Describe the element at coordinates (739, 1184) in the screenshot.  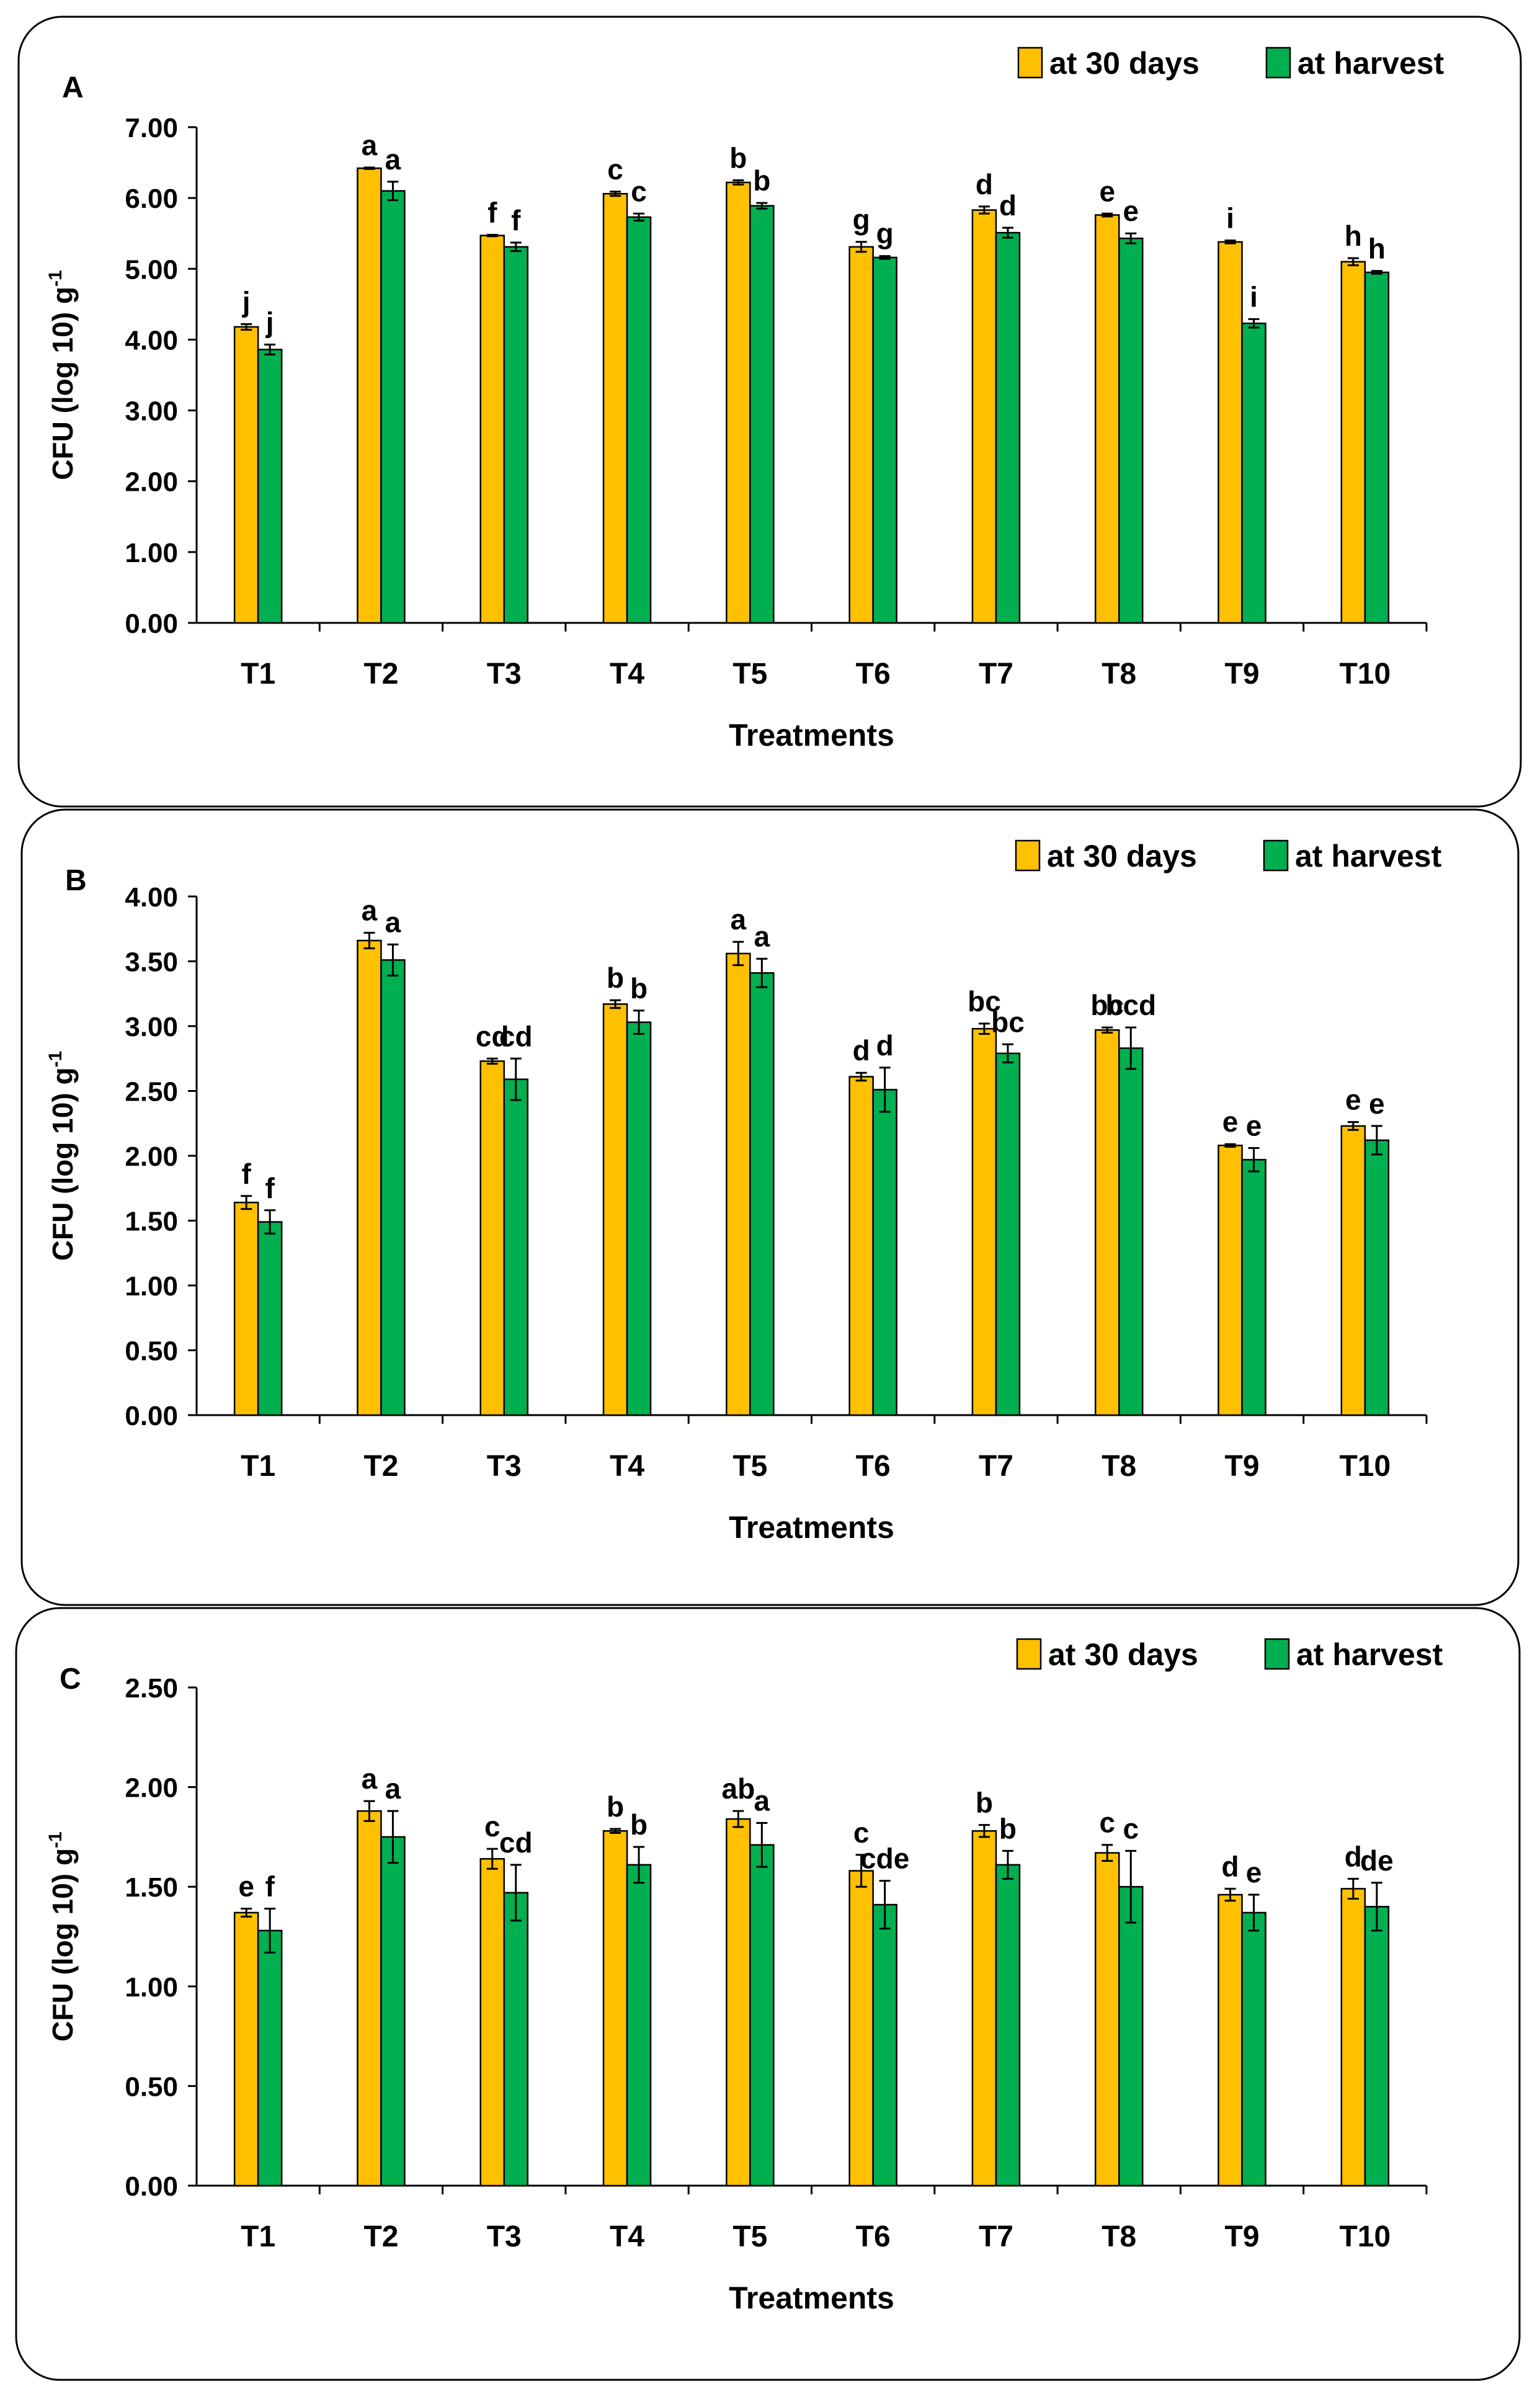
I see `bar-30-days-t5` at that location.